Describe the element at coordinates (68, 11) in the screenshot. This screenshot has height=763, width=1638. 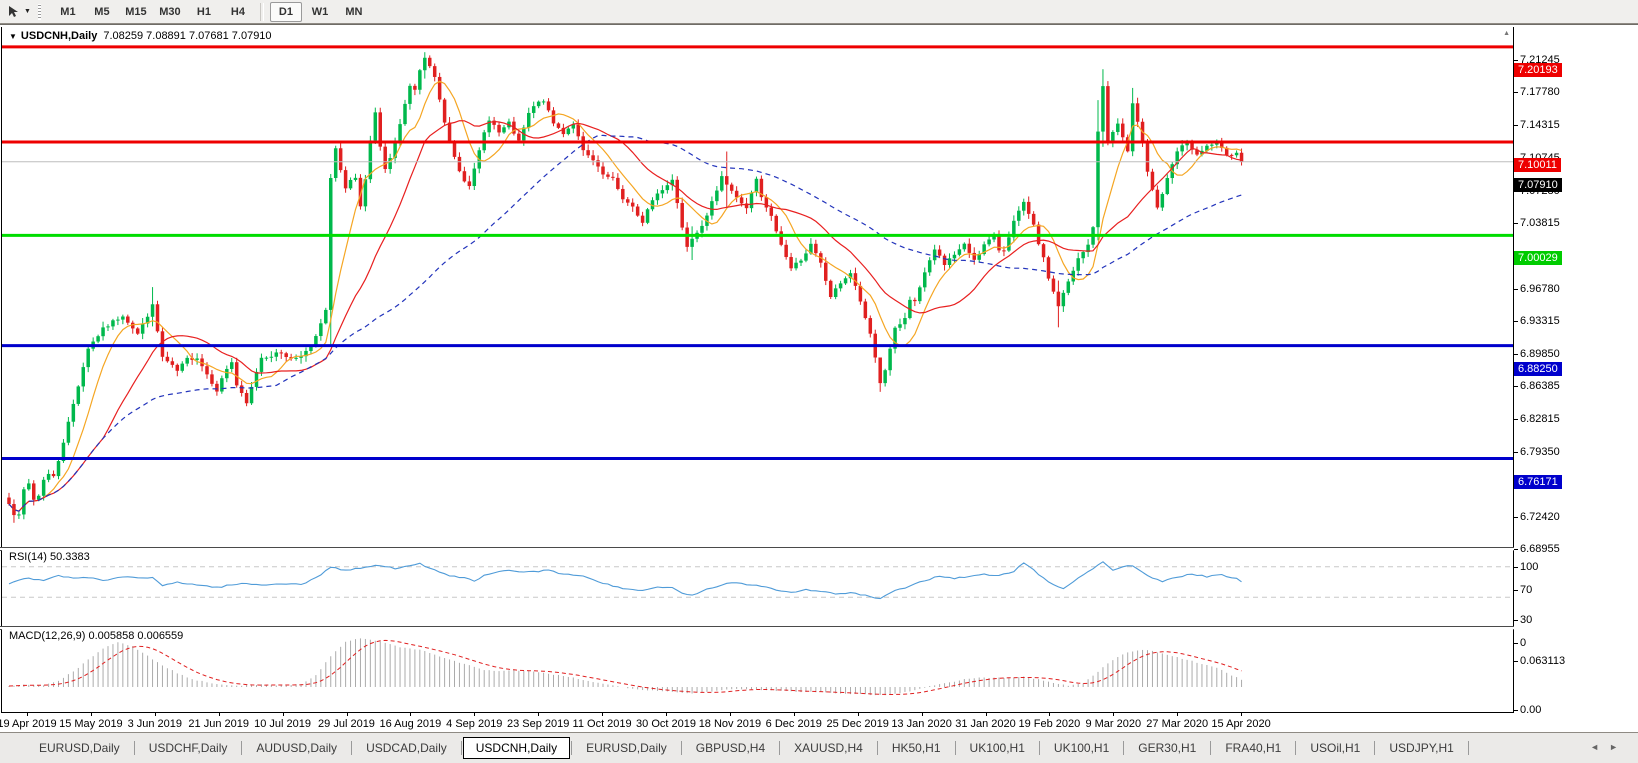
I see `timeframe-button-M1: M1` at that location.